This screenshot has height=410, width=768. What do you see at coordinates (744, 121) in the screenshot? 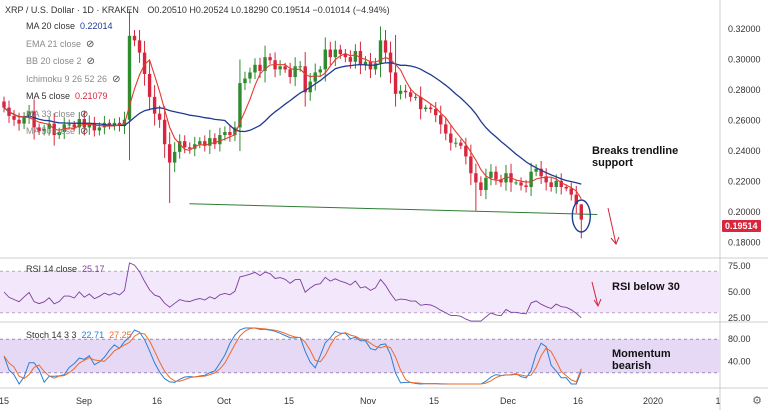
I see `price-tick-label: 0.26000` at bounding box center [744, 121].